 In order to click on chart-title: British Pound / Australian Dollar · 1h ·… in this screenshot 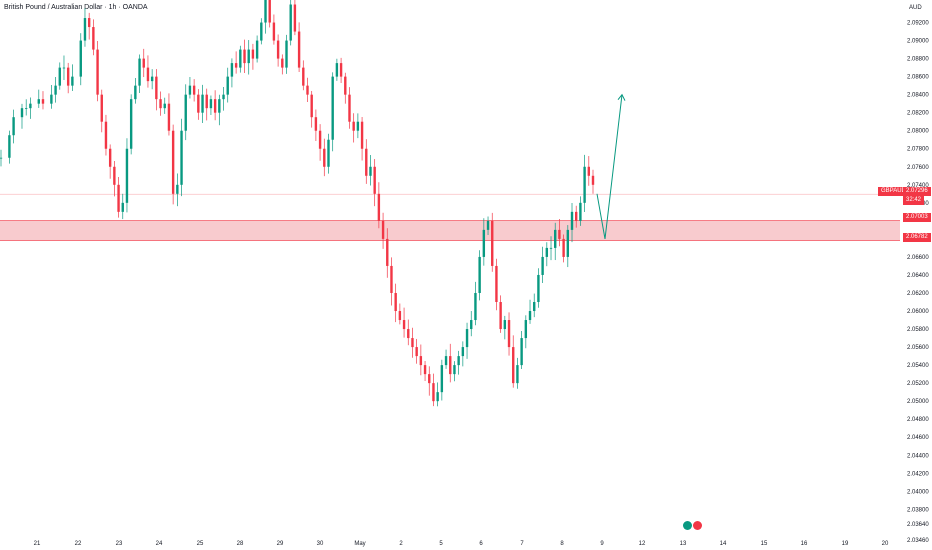, I will do `click(76, 7)`.